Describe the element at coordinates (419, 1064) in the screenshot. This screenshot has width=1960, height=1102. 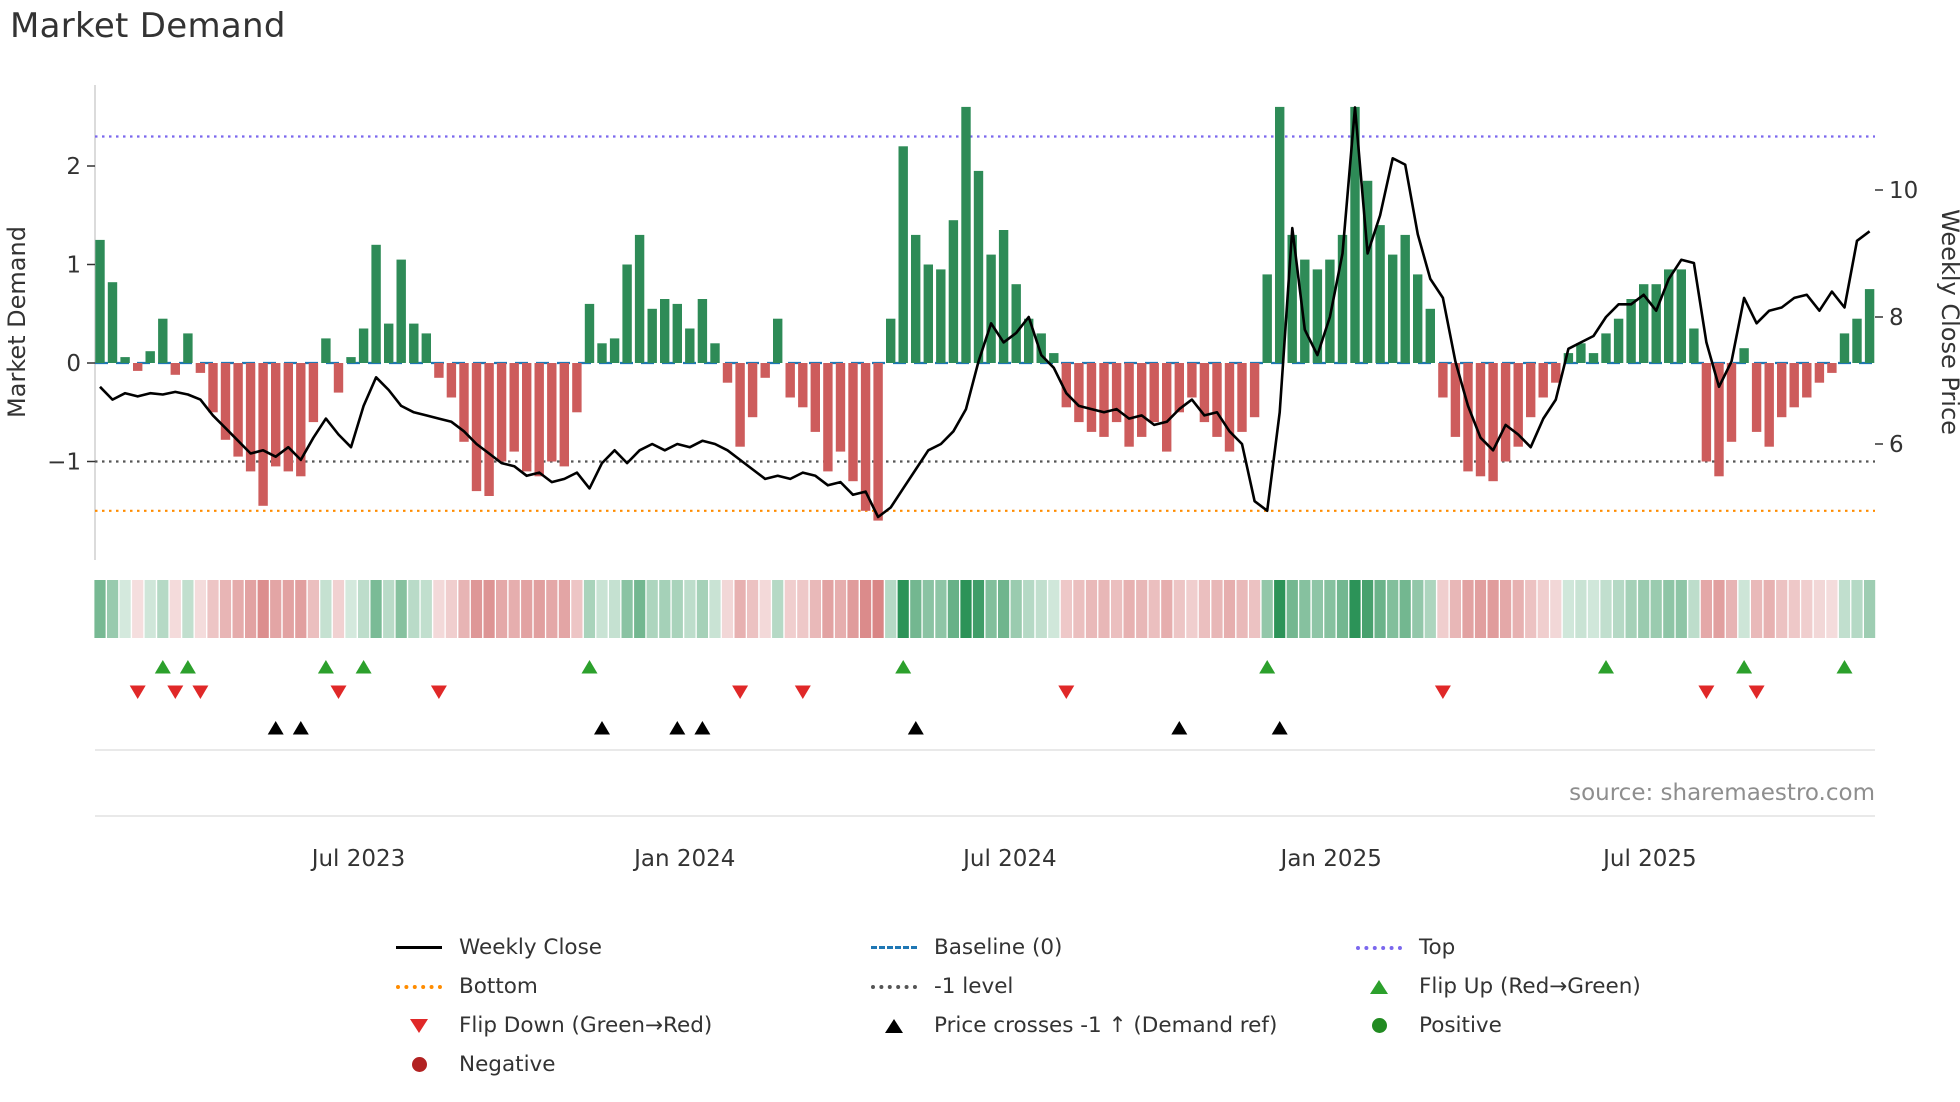
I see `negative-dot-icon` at that location.